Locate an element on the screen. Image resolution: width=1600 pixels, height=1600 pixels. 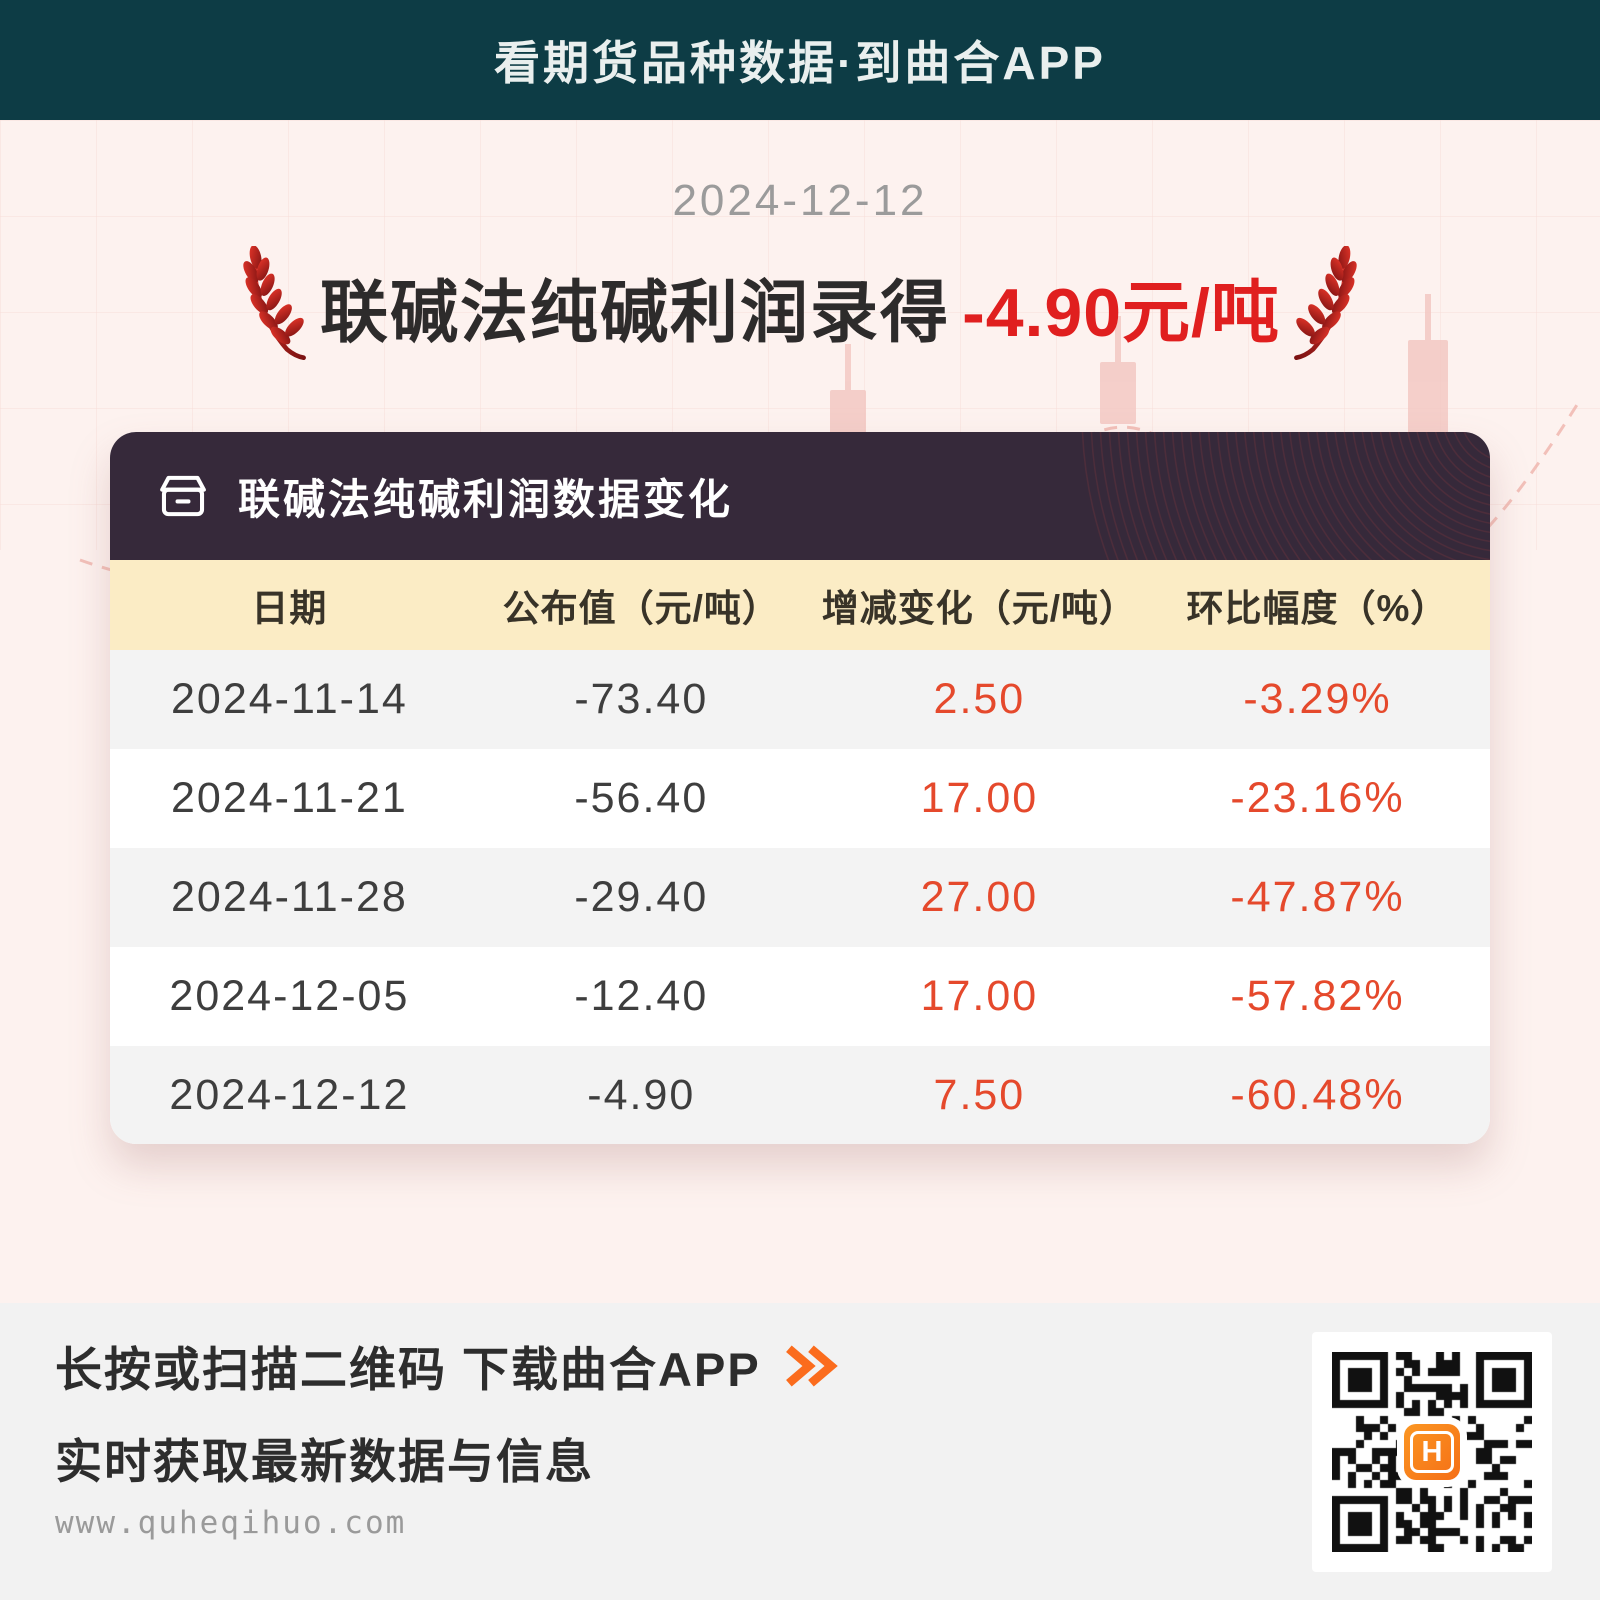
website-url: www.quheqihuo.com is located at coordinates (231, 1523).